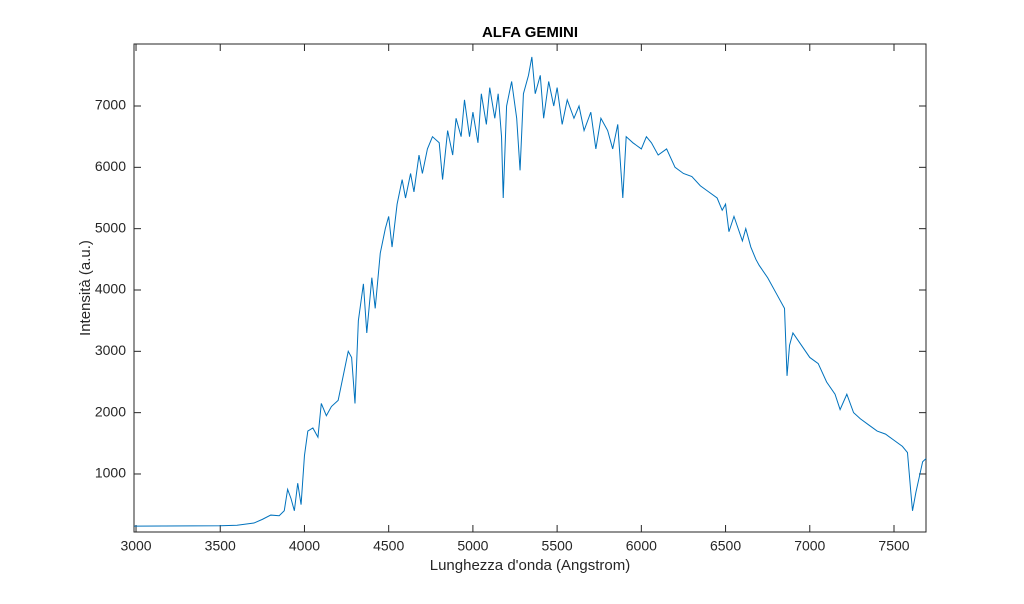 This screenshot has width=1024, height=604. What do you see at coordinates (530, 565) in the screenshot?
I see `x-axis-label: Lunghezza d'onda (Angstrom)` at bounding box center [530, 565].